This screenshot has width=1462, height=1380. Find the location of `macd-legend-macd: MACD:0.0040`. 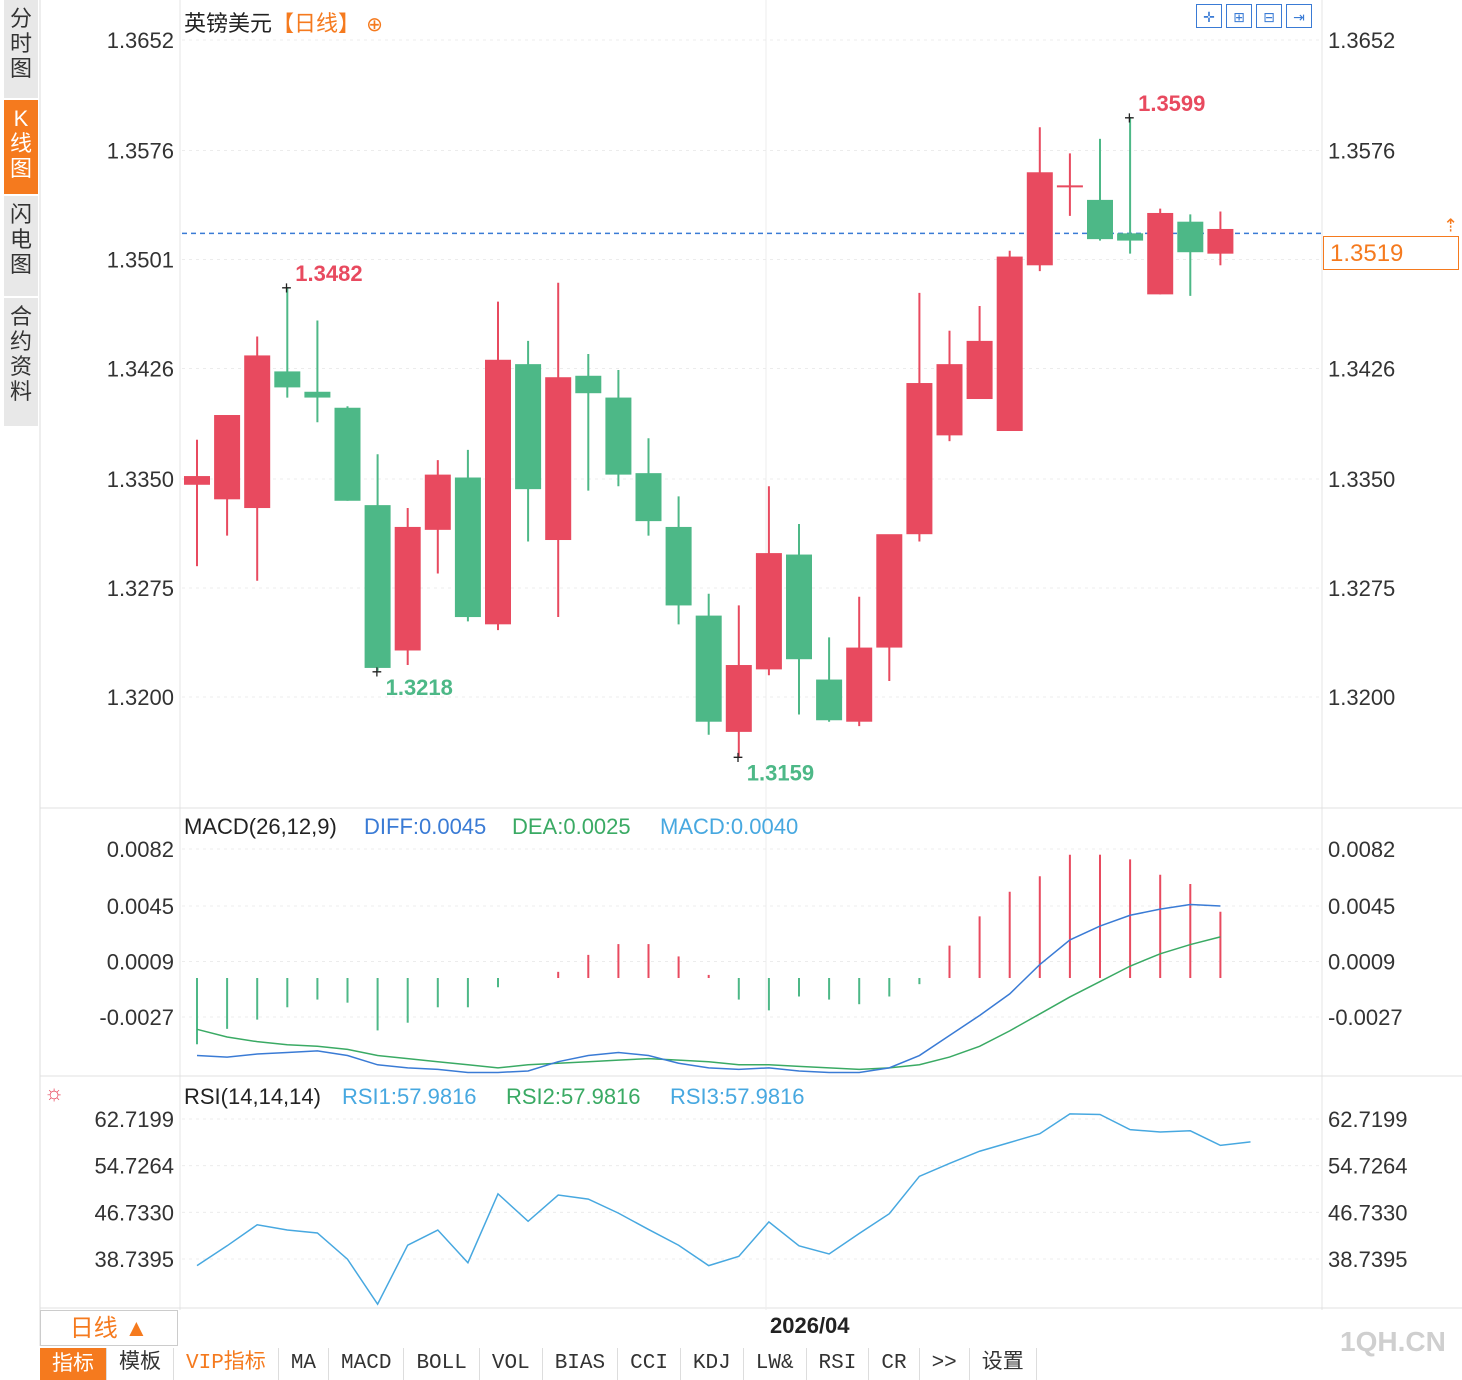

macd-legend-macd: MACD:0.0040 is located at coordinates (729, 826).